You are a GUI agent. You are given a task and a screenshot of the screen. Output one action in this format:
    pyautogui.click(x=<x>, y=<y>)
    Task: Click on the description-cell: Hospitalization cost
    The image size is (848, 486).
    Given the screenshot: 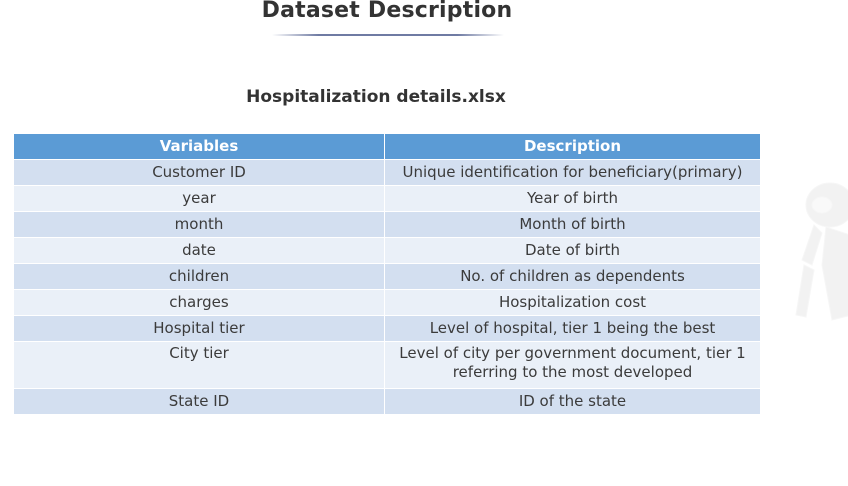 What is the action you would take?
    pyautogui.click(x=572, y=302)
    